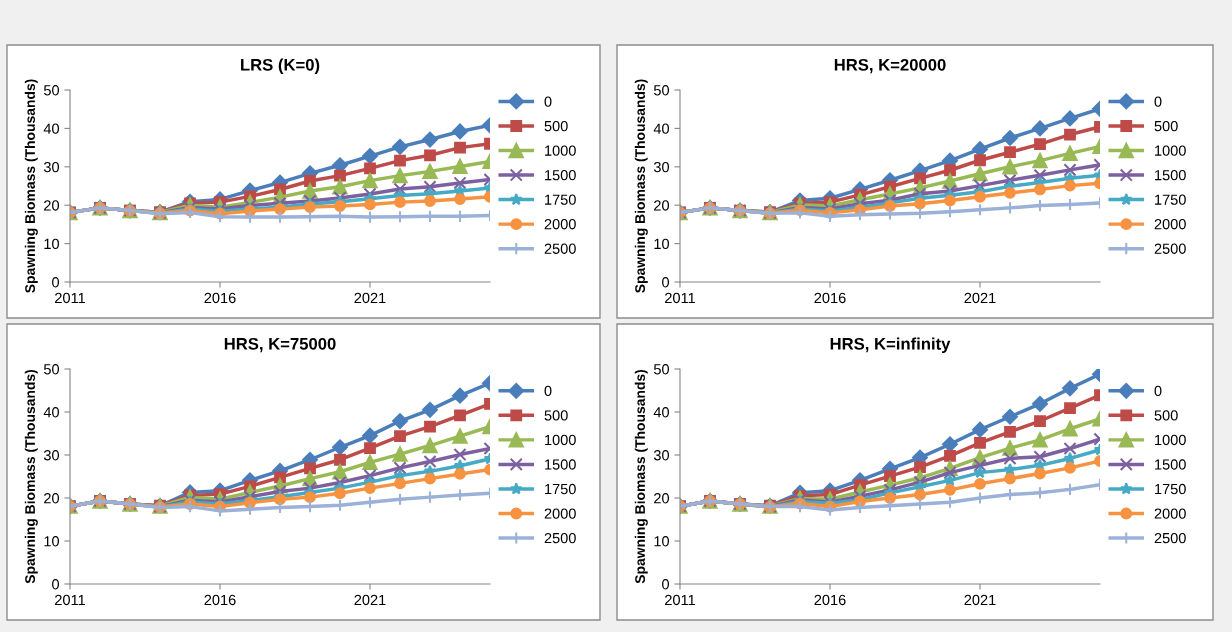 The image size is (1232, 632). I want to click on chart-title: HRS, K=infinity, so click(890, 345).